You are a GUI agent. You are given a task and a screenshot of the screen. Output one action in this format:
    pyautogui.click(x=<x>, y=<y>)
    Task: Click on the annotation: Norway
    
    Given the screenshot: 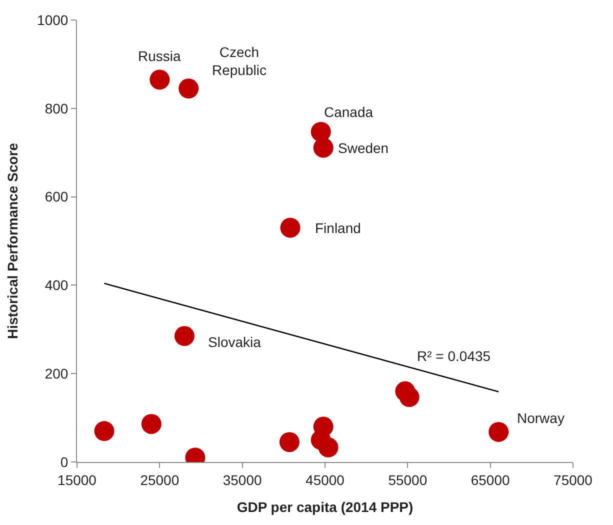 What is the action you would take?
    pyautogui.click(x=540, y=418)
    